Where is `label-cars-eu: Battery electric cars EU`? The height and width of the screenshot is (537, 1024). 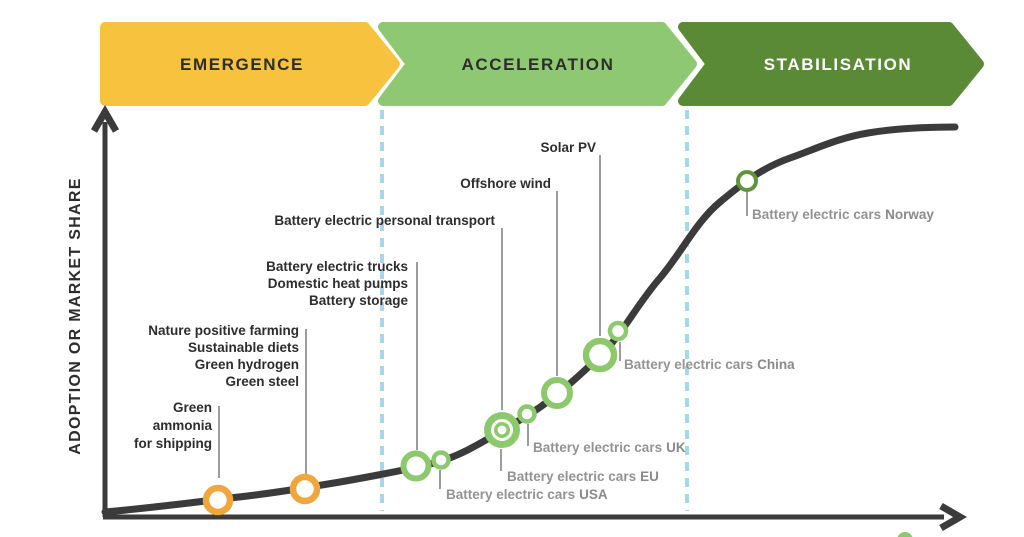
label-cars-eu: Battery electric cars EU is located at coordinates (583, 476).